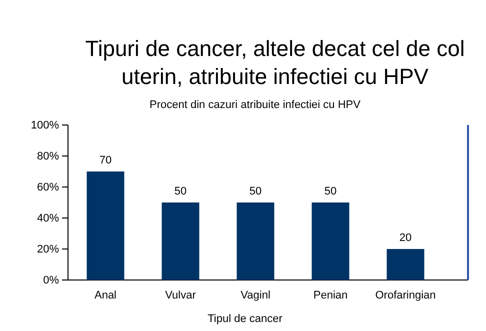 This screenshot has width=486, height=331. What do you see at coordinates (330, 295) in the screenshot?
I see `x-tick-label: Penian` at bounding box center [330, 295].